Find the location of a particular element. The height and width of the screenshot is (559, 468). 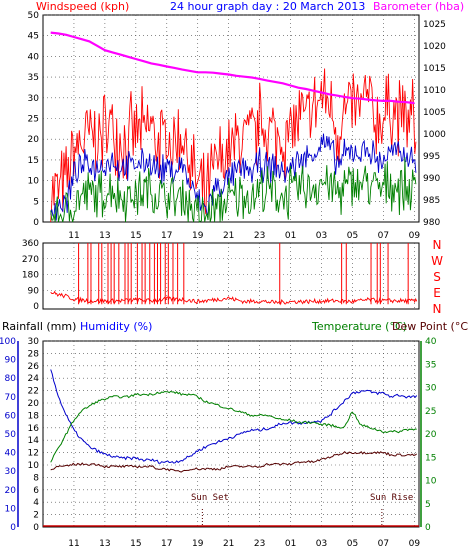

wind-tick-label: 40 is located at coordinates (34, 57).